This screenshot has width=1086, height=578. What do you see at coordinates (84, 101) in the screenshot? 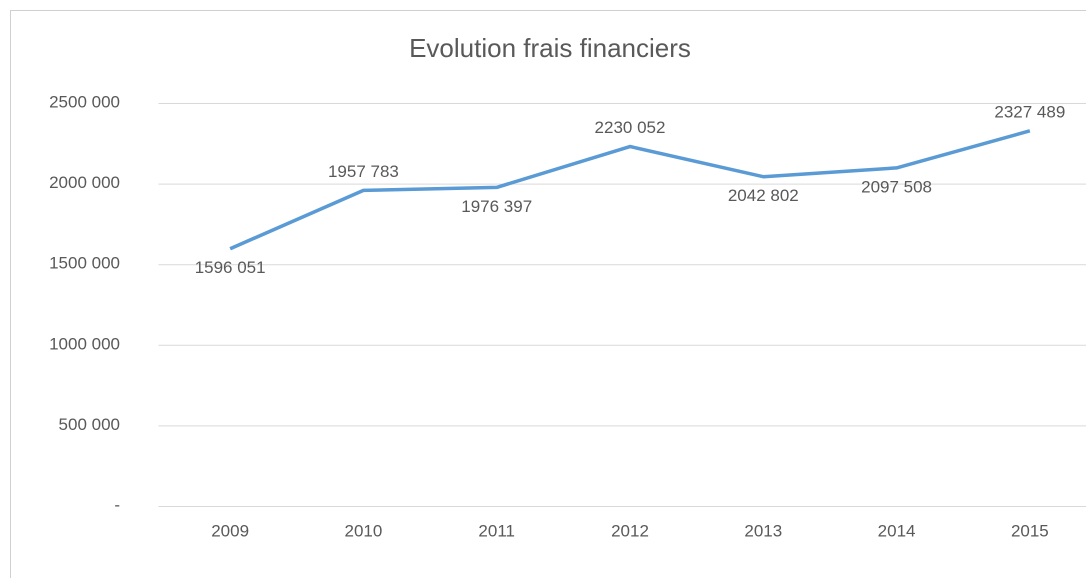
I see `y-tick-label: 2500 000` at bounding box center [84, 101].